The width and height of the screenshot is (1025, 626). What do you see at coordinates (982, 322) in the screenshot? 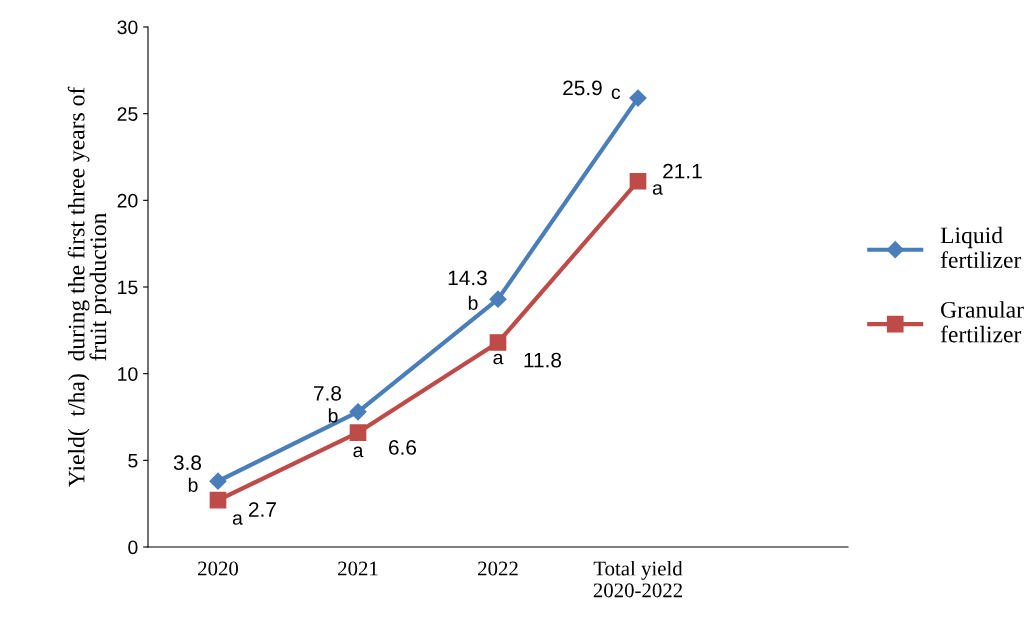
I see `legend-label: Granular fertilizer` at bounding box center [982, 322].